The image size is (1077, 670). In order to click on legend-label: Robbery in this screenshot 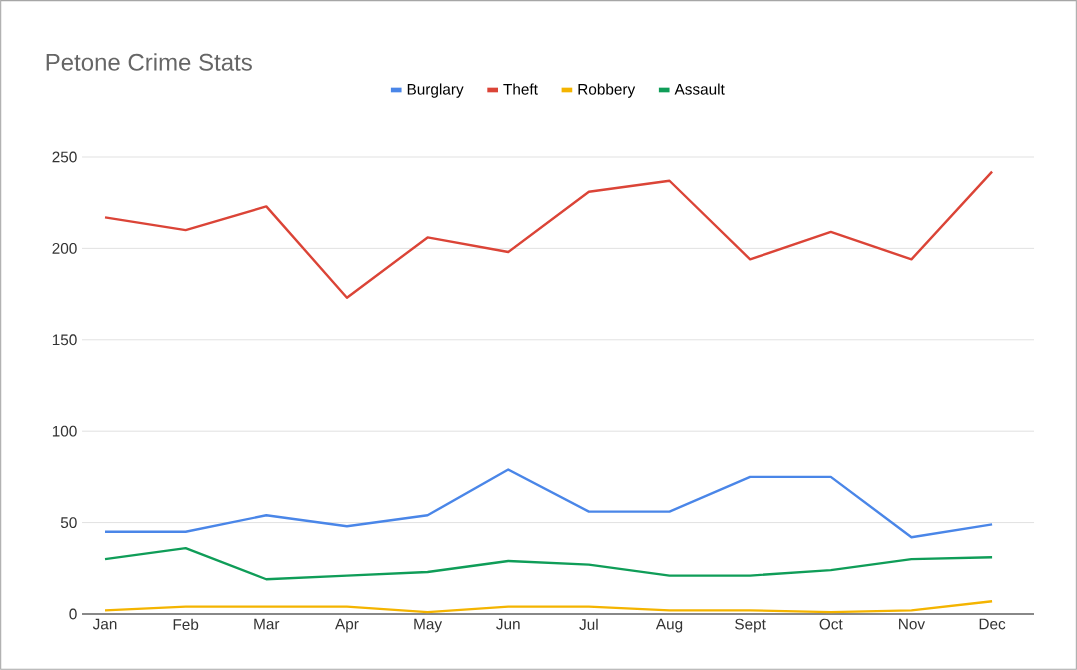, I will do `click(607, 90)`.